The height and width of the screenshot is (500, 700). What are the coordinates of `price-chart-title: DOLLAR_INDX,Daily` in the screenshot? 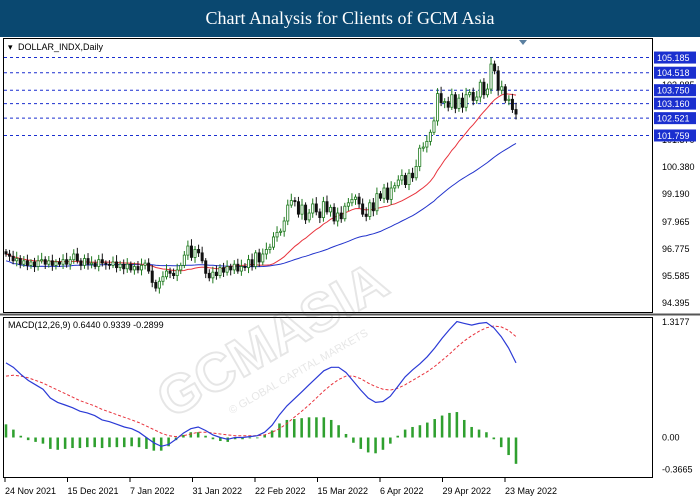 It's located at (61, 47).